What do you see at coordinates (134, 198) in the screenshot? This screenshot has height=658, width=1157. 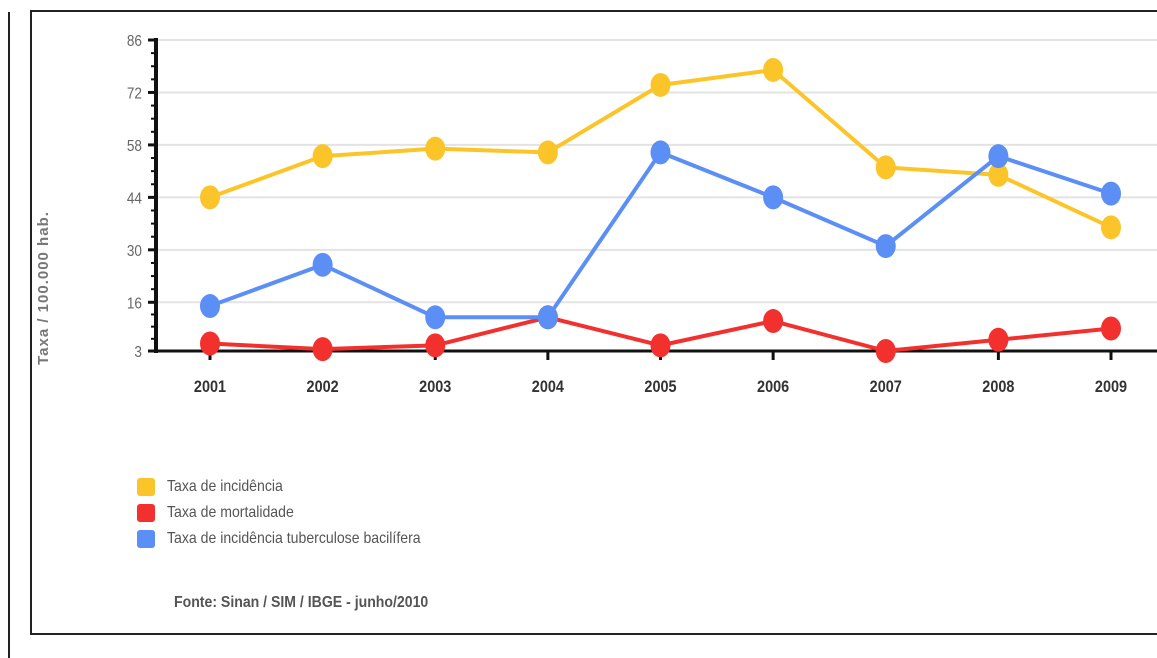 I see `y-tick-label: 44` at bounding box center [134, 198].